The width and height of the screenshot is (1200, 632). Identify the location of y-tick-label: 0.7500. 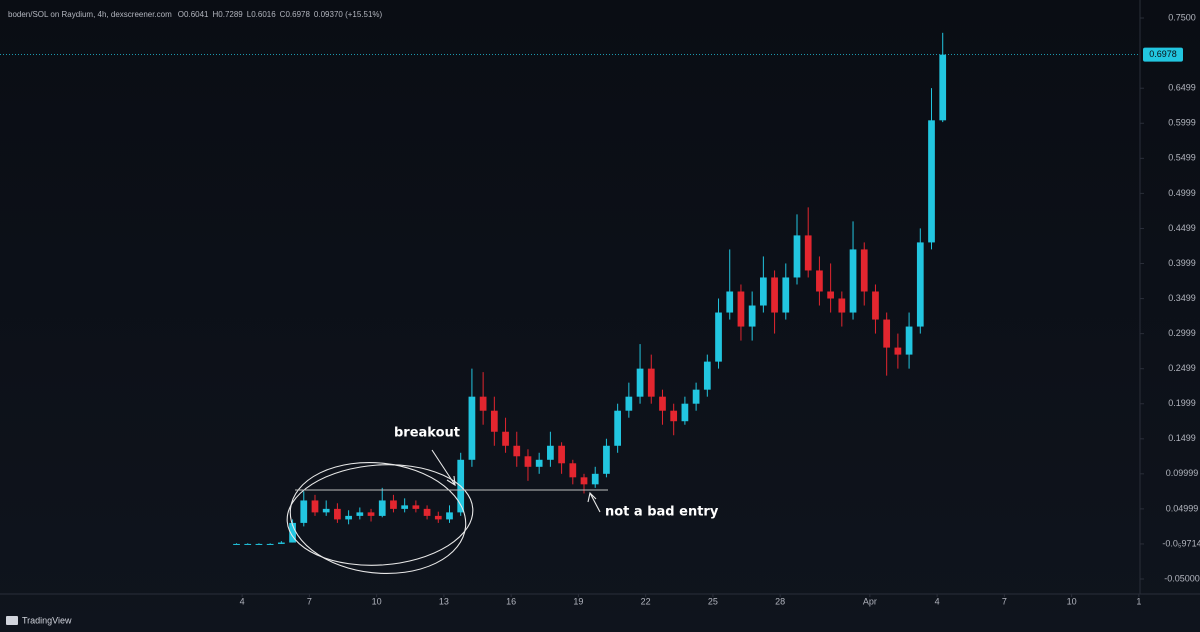
(1182, 17).